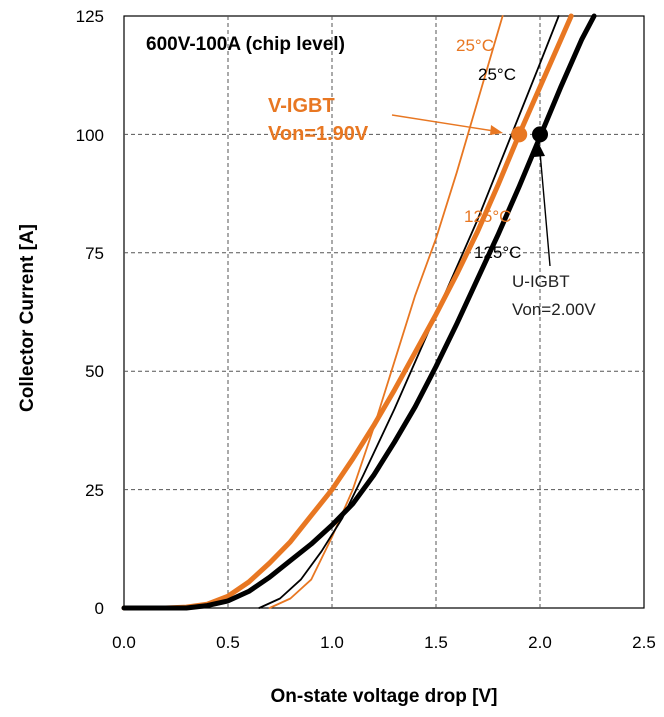 The height and width of the screenshot is (717, 664). Describe the element at coordinates (99, 608) in the screenshot. I see `y-tick-label: 0` at that location.